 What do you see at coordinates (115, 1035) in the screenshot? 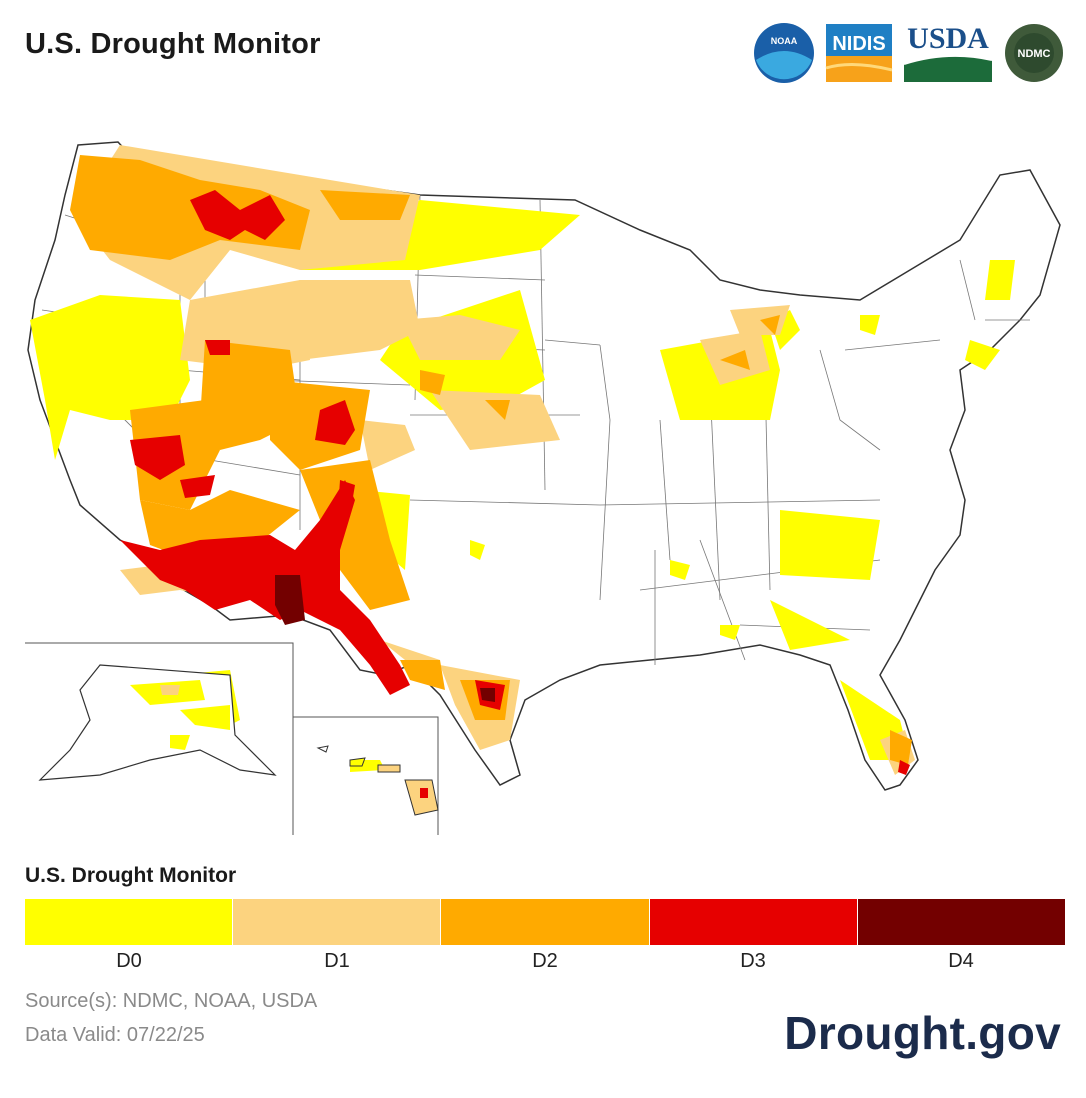
I see `data-valid-text: Data Valid: 07/22/25` at bounding box center [115, 1035].